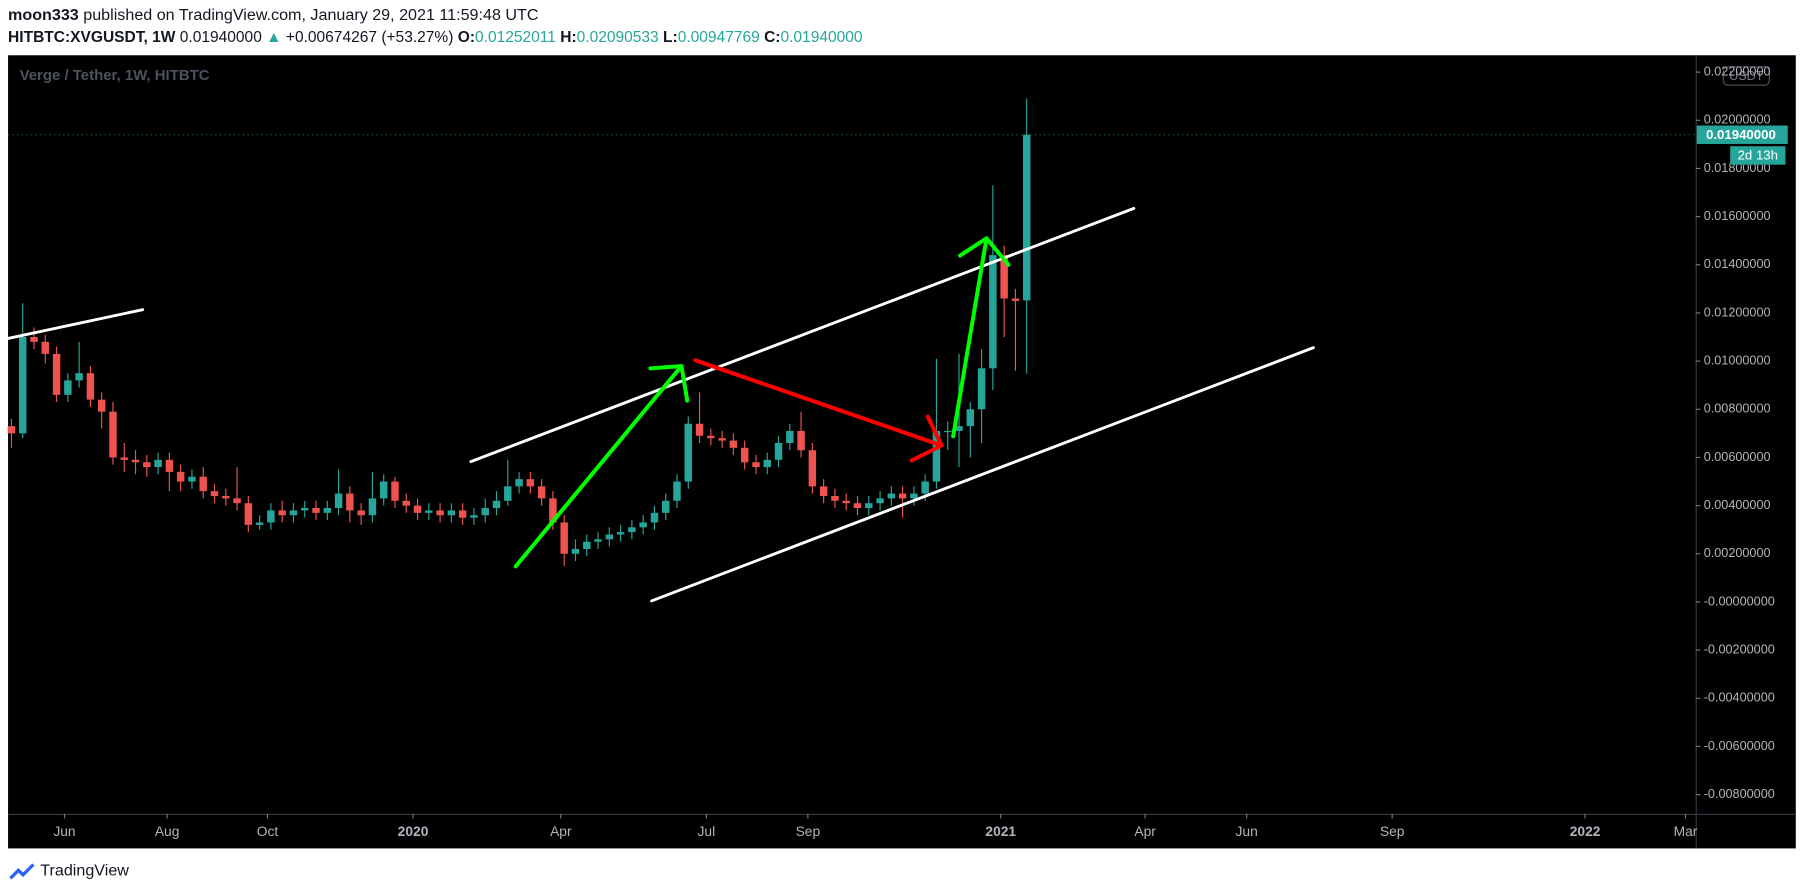  Describe the element at coordinates (1737, 409) in the screenshot. I see `y-tick-label: 0.00800000` at that location.